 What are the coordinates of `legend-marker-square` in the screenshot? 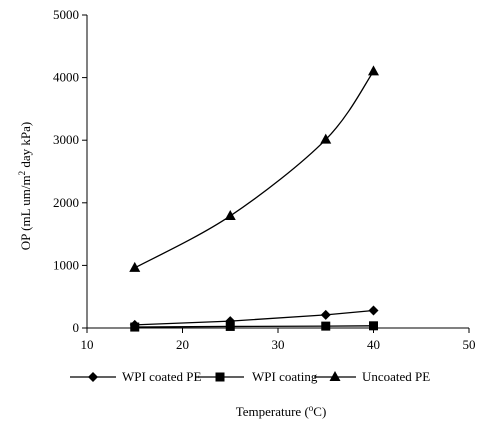 It's located at (220, 377).